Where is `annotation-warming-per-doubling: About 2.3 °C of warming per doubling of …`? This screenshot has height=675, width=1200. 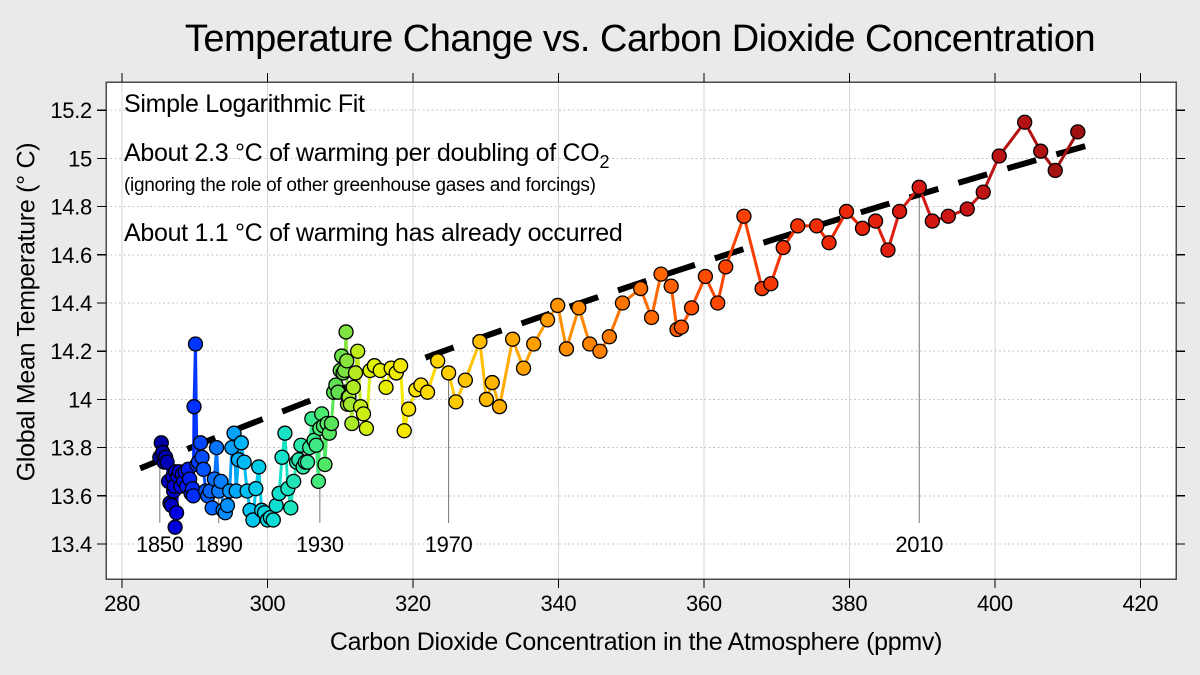 annotation-warming-per-doubling: About 2.3 °C of warming per doubling of … is located at coordinates (366, 156).